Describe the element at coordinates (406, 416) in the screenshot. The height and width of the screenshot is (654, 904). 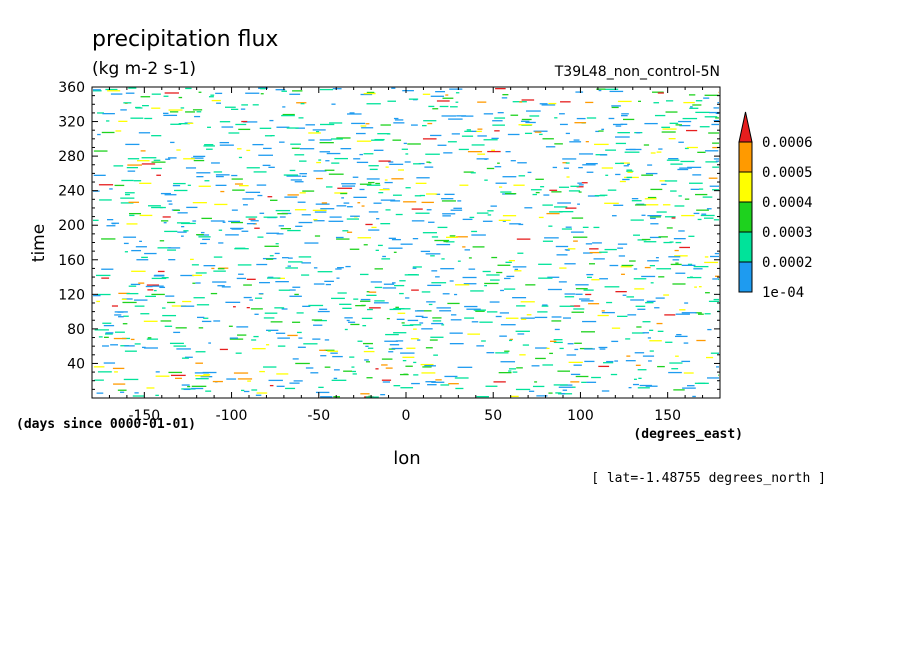
I see `x-tick-label: 0` at that location.